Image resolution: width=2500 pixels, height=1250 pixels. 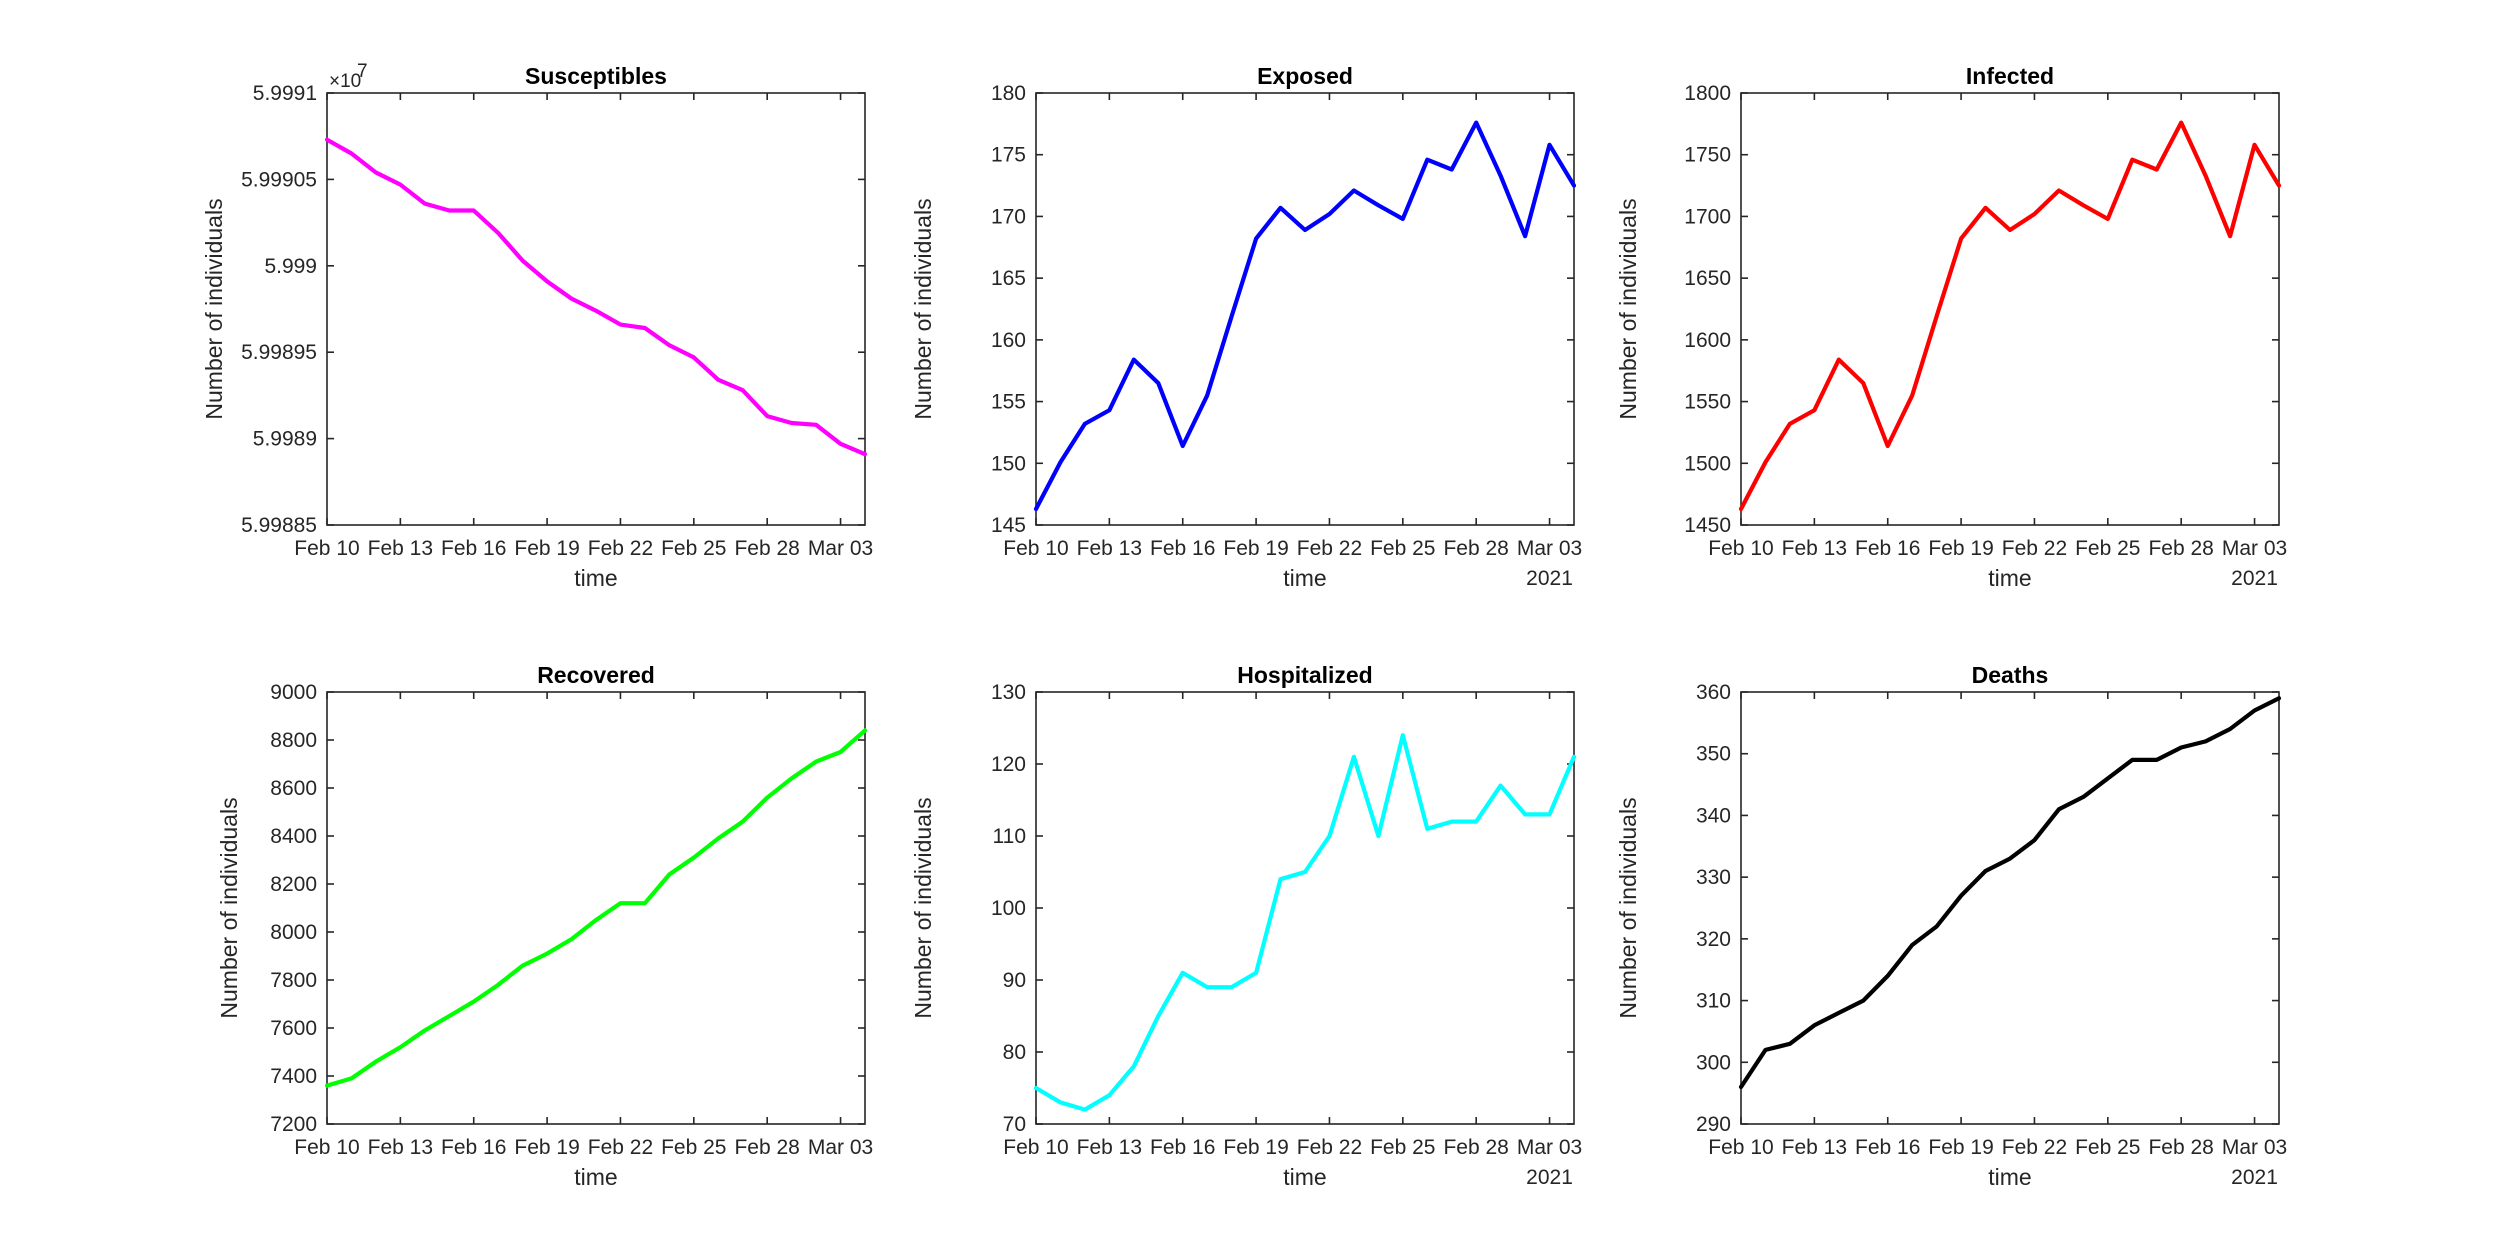 What do you see at coordinates (2010, 893) in the screenshot?
I see `series-line` at bounding box center [2010, 893].